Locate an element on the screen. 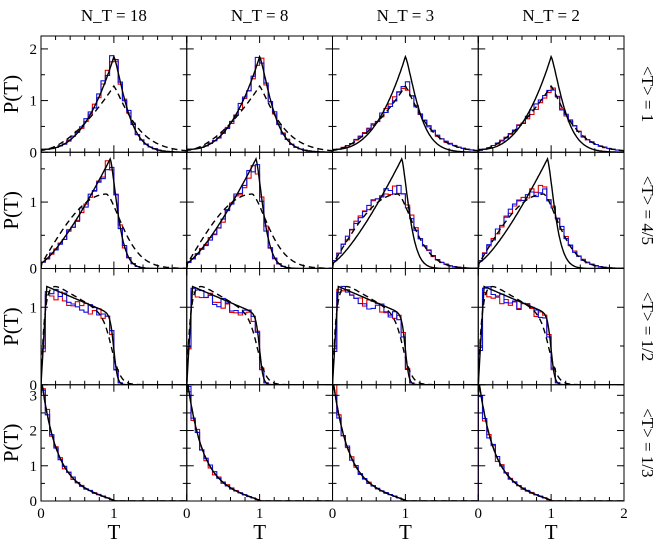  panel-r3-c2 is located at coordinates (405, 443).